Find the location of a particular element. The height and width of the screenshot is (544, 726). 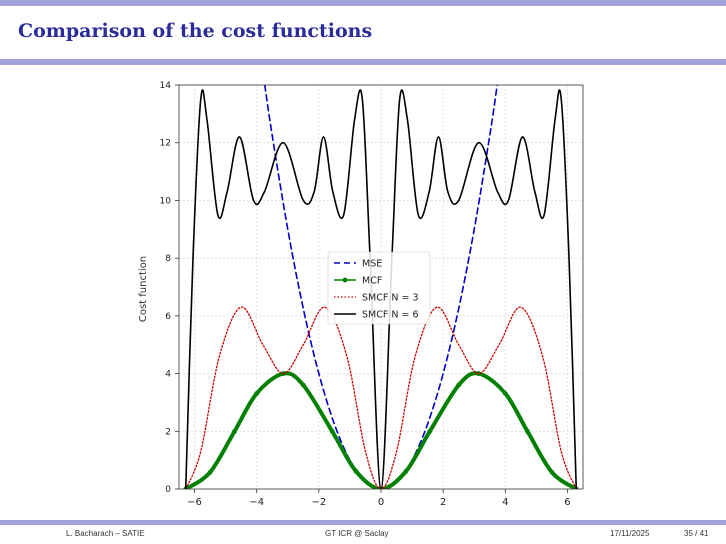

x-tick-label: −4 is located at coordinates (256, 502).